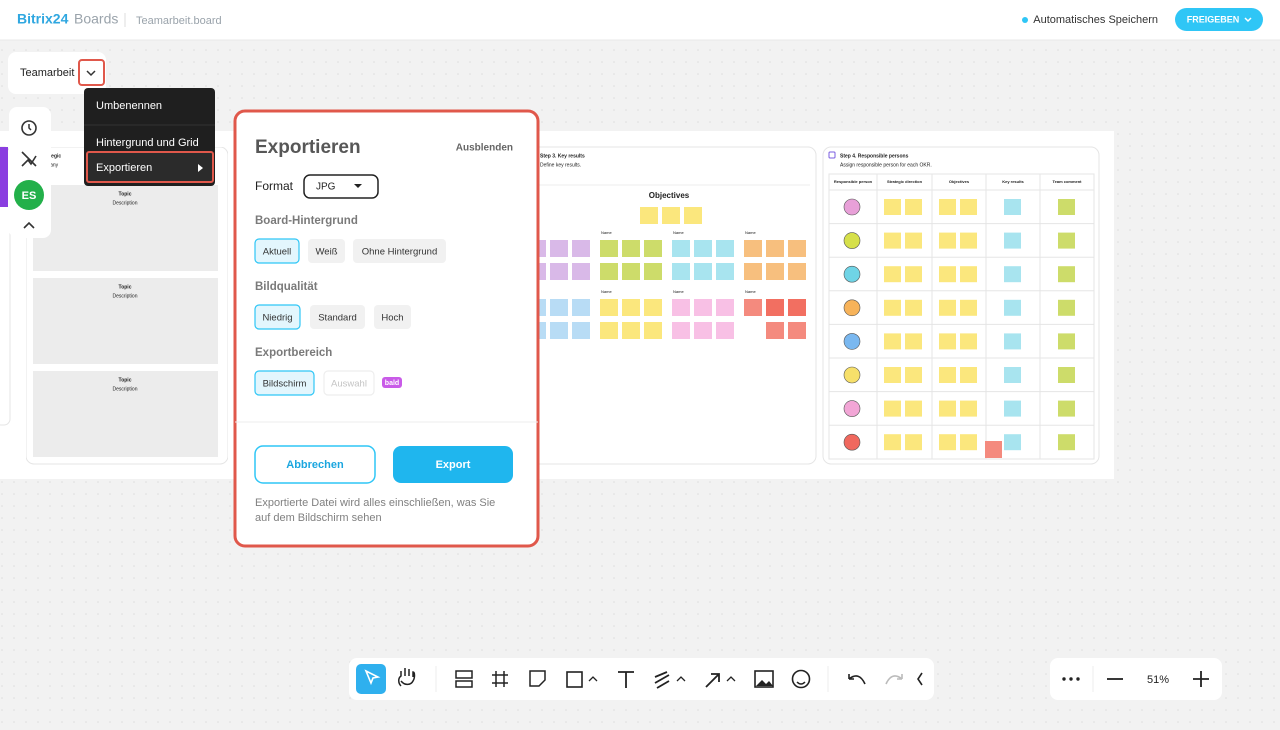 The height and width of the screenshot is (730, 1280). I want to click on format-select, so click(341, 186).